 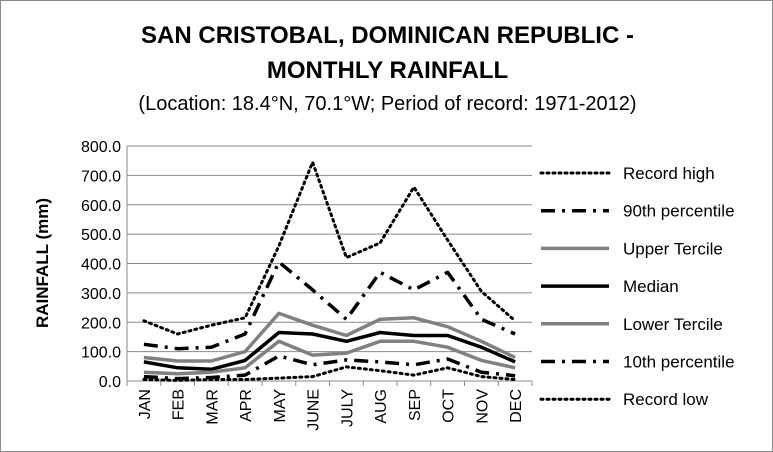 I want to click on legend-label: 90th percentile, so click(x=679, y=211).